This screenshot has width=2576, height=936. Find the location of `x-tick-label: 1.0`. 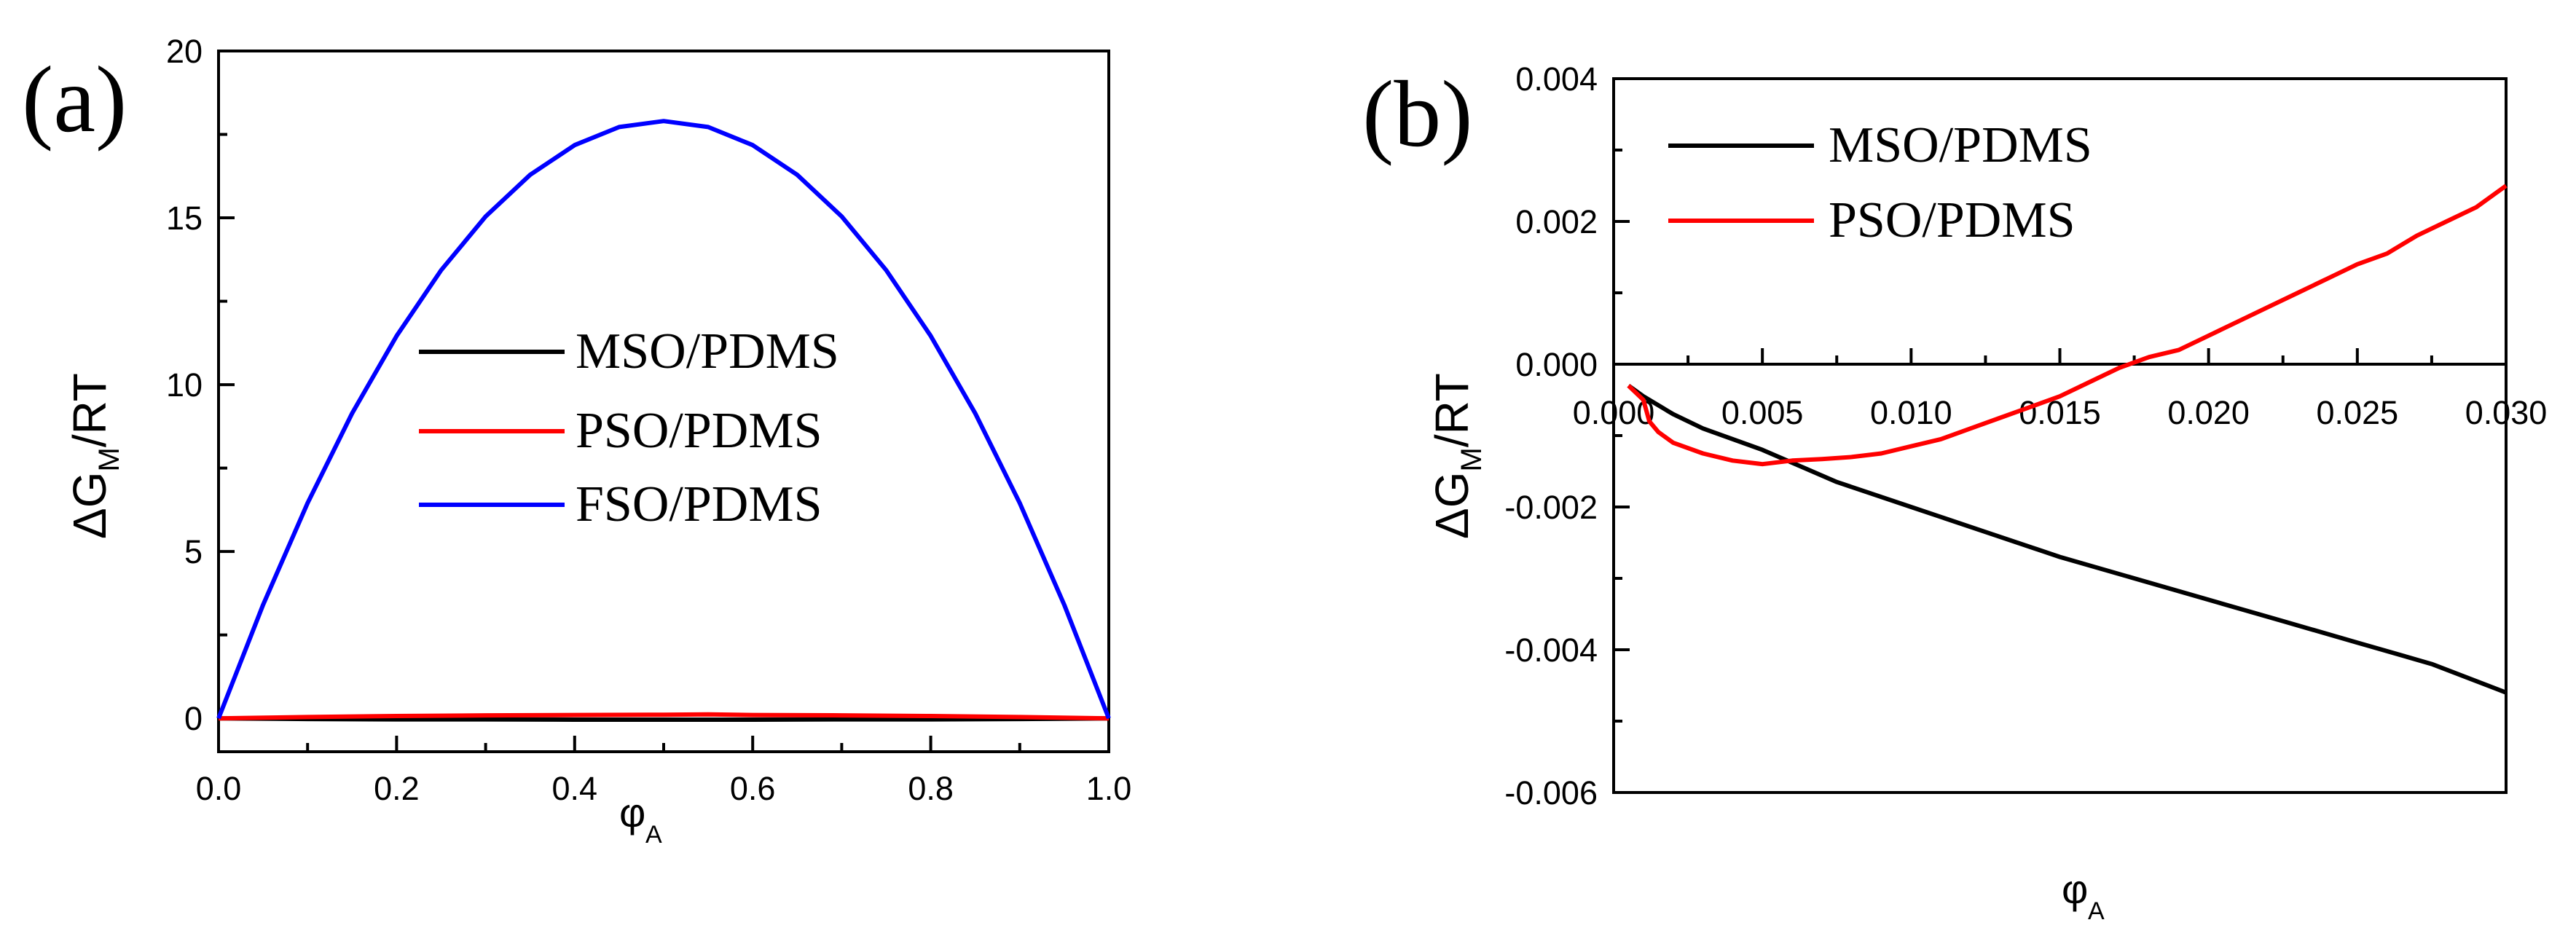

x-tick-label: 1.0 is located at coordinates (1109, 788).